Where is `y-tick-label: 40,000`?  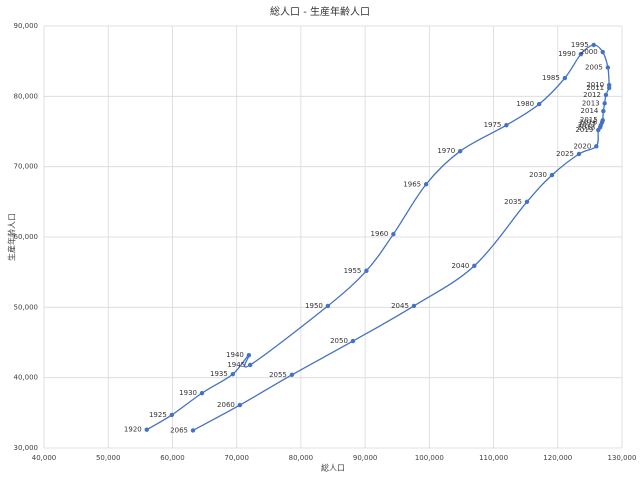 y-tick-label: 40,000 is located at coordinates (26, 378).